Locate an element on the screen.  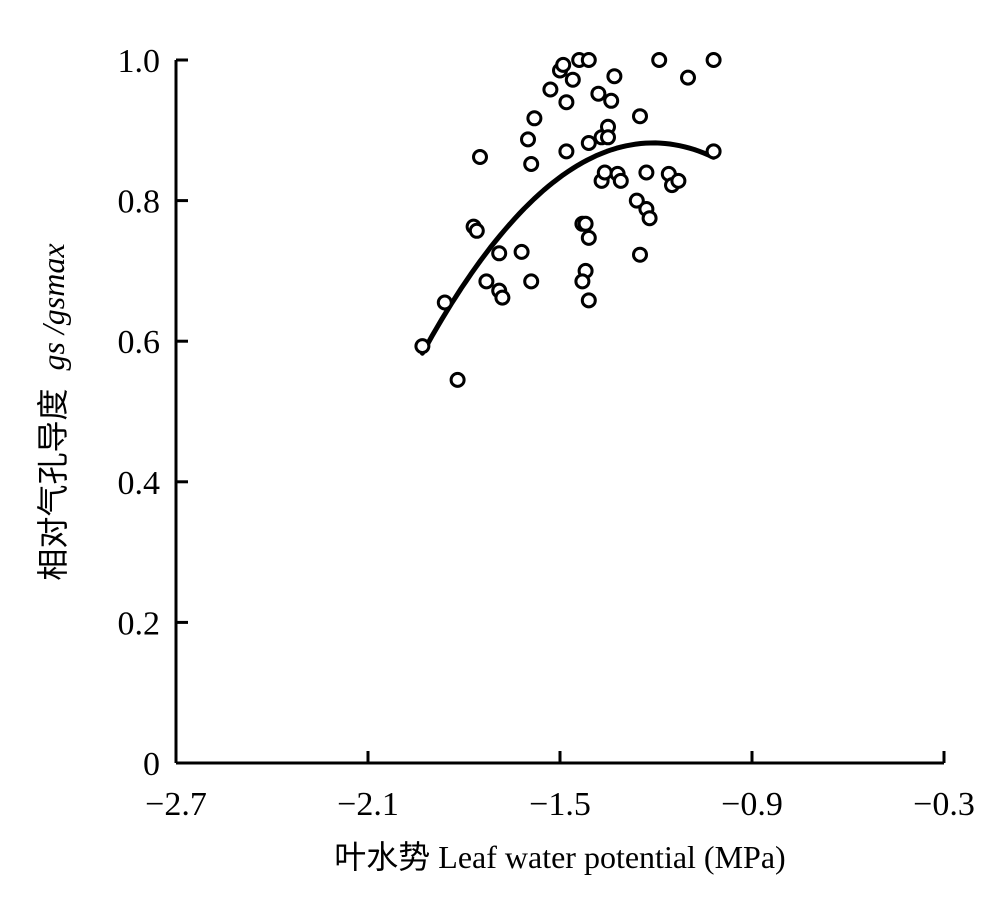
y-tick-label: 0 is located at coordinates (151, 764).